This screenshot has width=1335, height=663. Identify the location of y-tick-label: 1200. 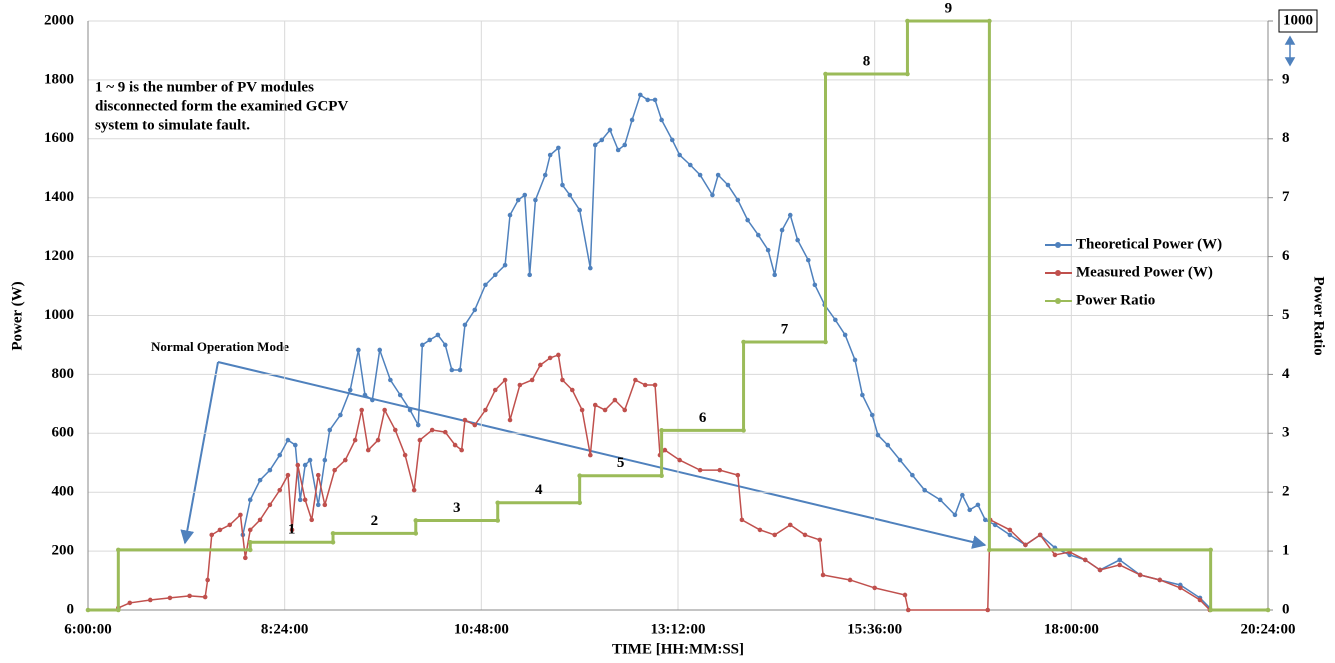
(59, 256).